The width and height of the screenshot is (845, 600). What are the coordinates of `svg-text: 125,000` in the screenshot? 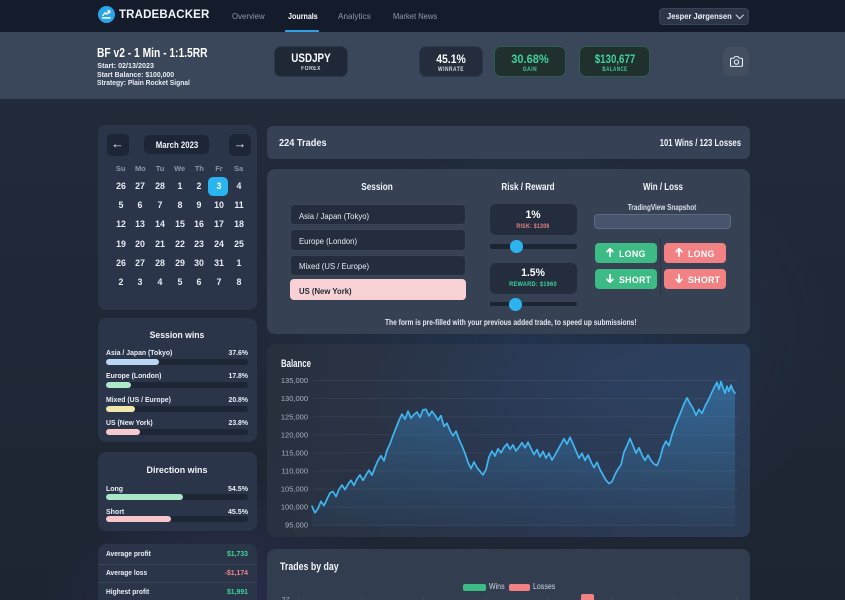 It's located at (294, 416).